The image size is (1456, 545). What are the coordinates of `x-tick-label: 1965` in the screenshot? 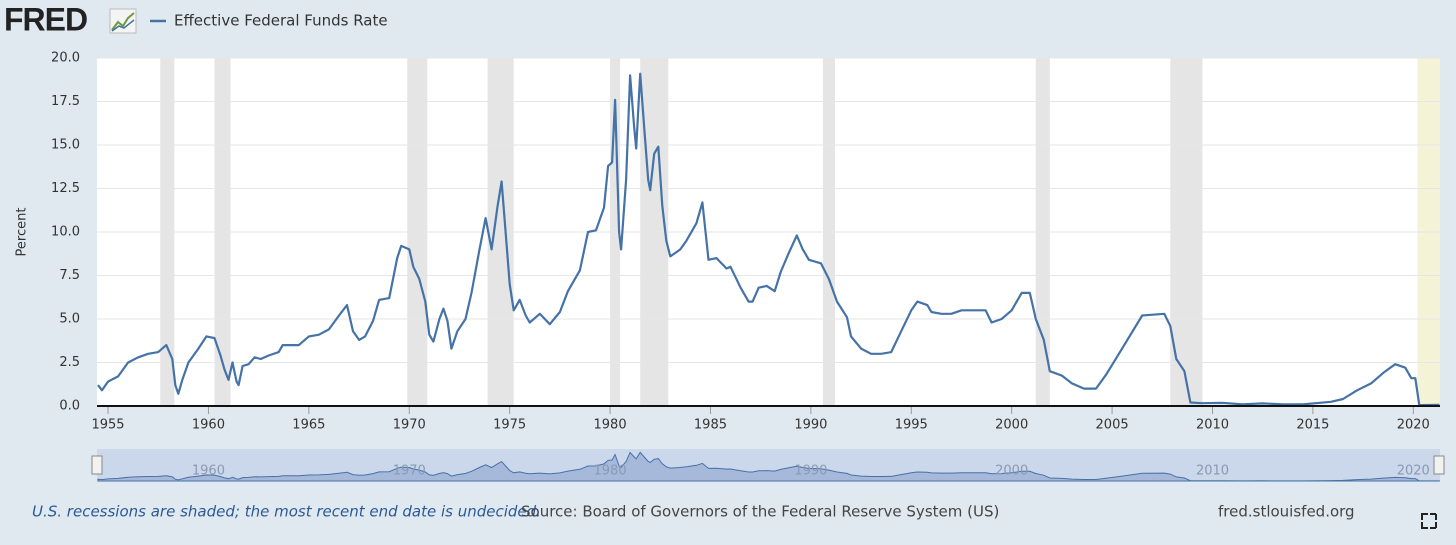 It's located at (308, 425).